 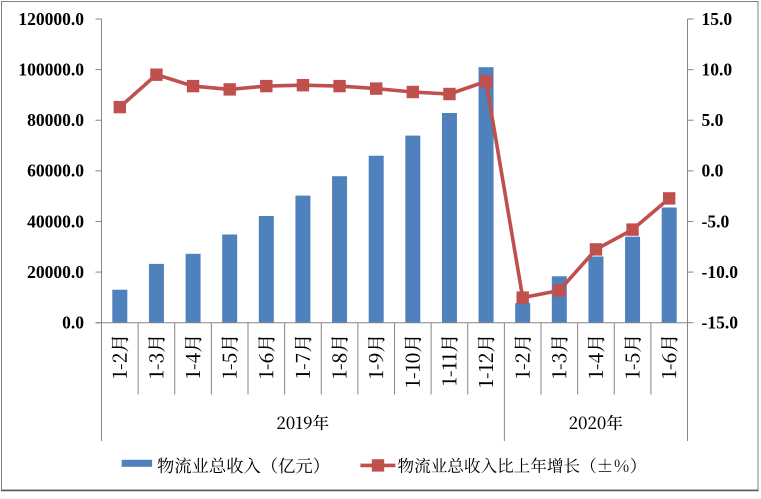 I want to click on svg-text: -15.0, so click(x=720, y=323).